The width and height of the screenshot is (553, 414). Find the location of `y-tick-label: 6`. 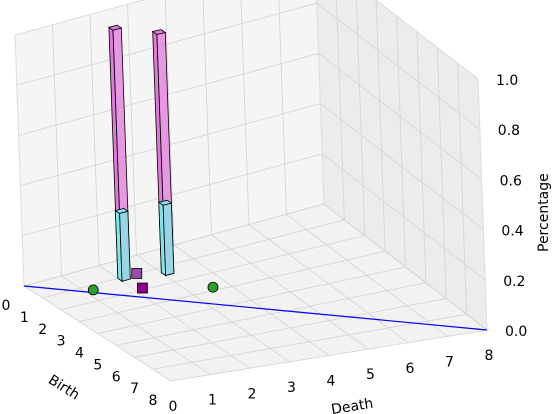

y-tick-label: 6 is located at coordinates (410, 369).